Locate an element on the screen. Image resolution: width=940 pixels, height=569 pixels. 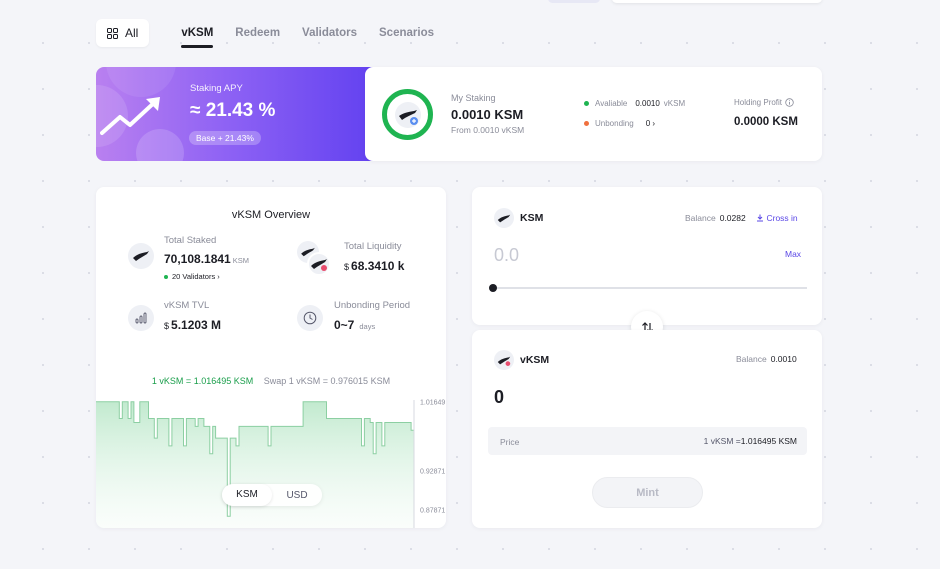
cross-in-link: Cross in is located at coordinates (777, 218).